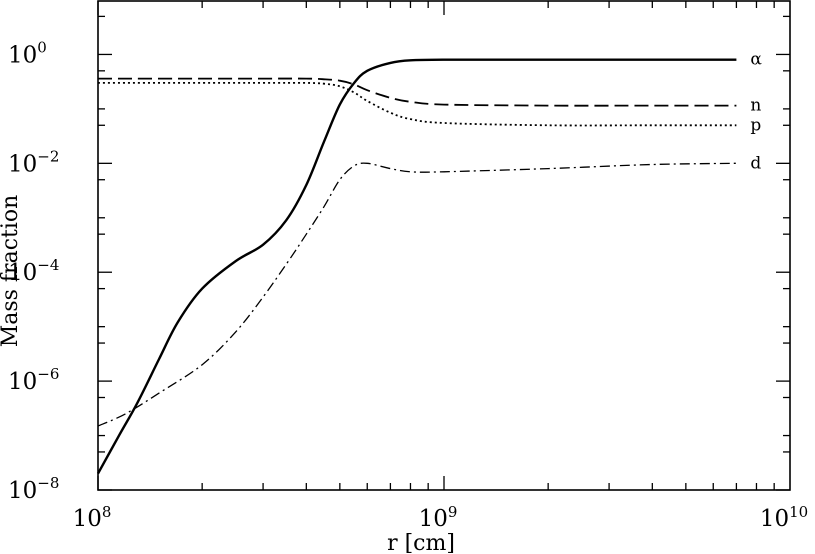 The image size is (815, 554). Describe the element at coordinates (755, 163) in the screenshot. I see `series-label-3: d` at that location.